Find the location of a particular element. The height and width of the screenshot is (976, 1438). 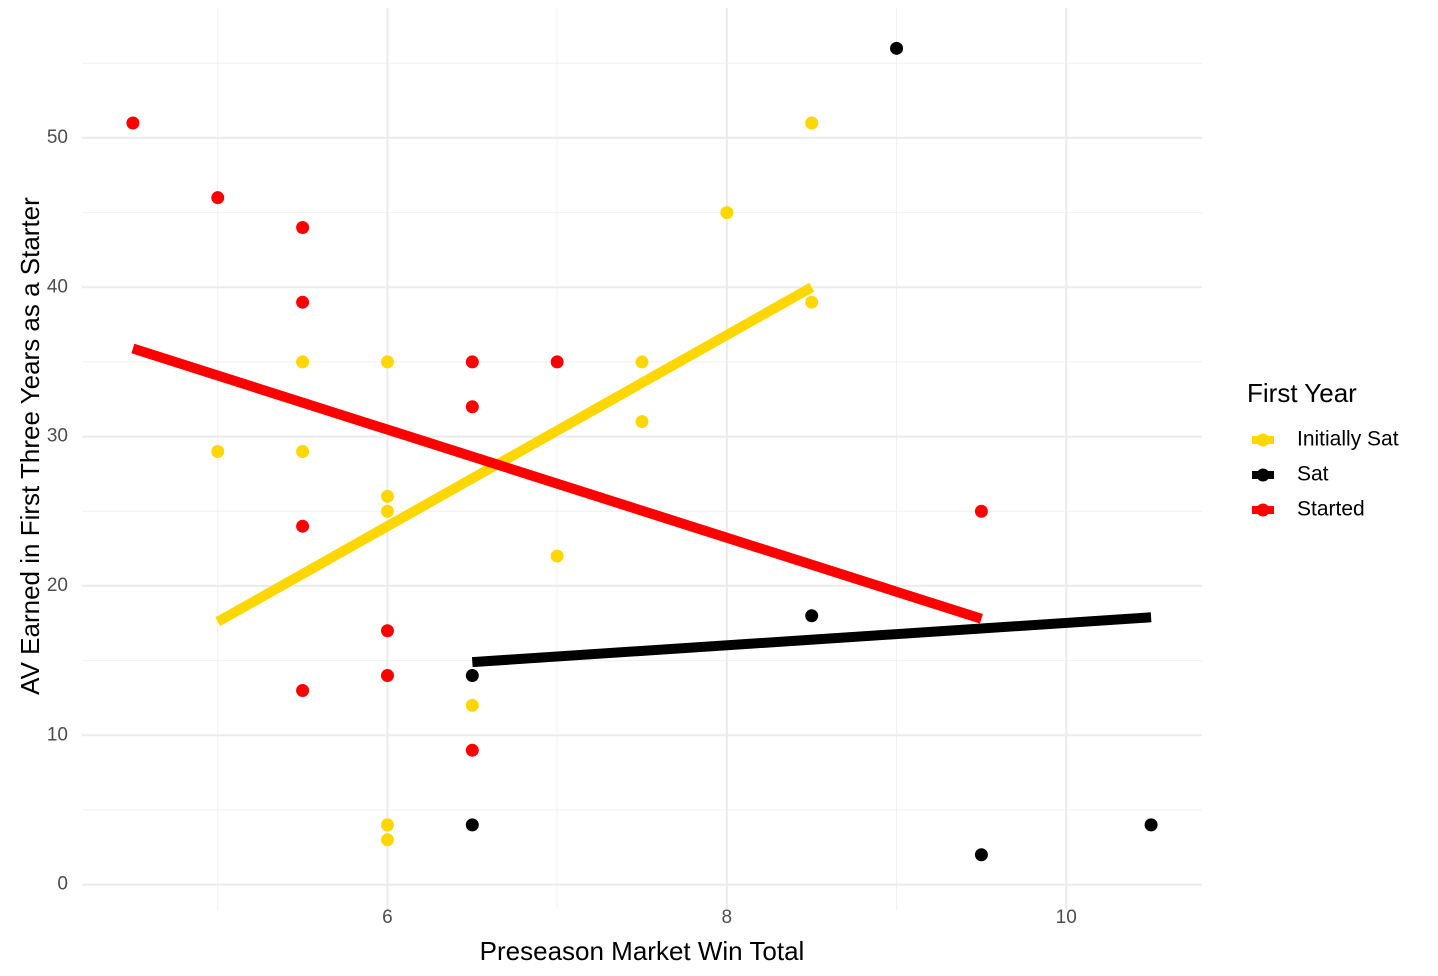

y-tick-label: 10 is located at coordinates (57, 734).